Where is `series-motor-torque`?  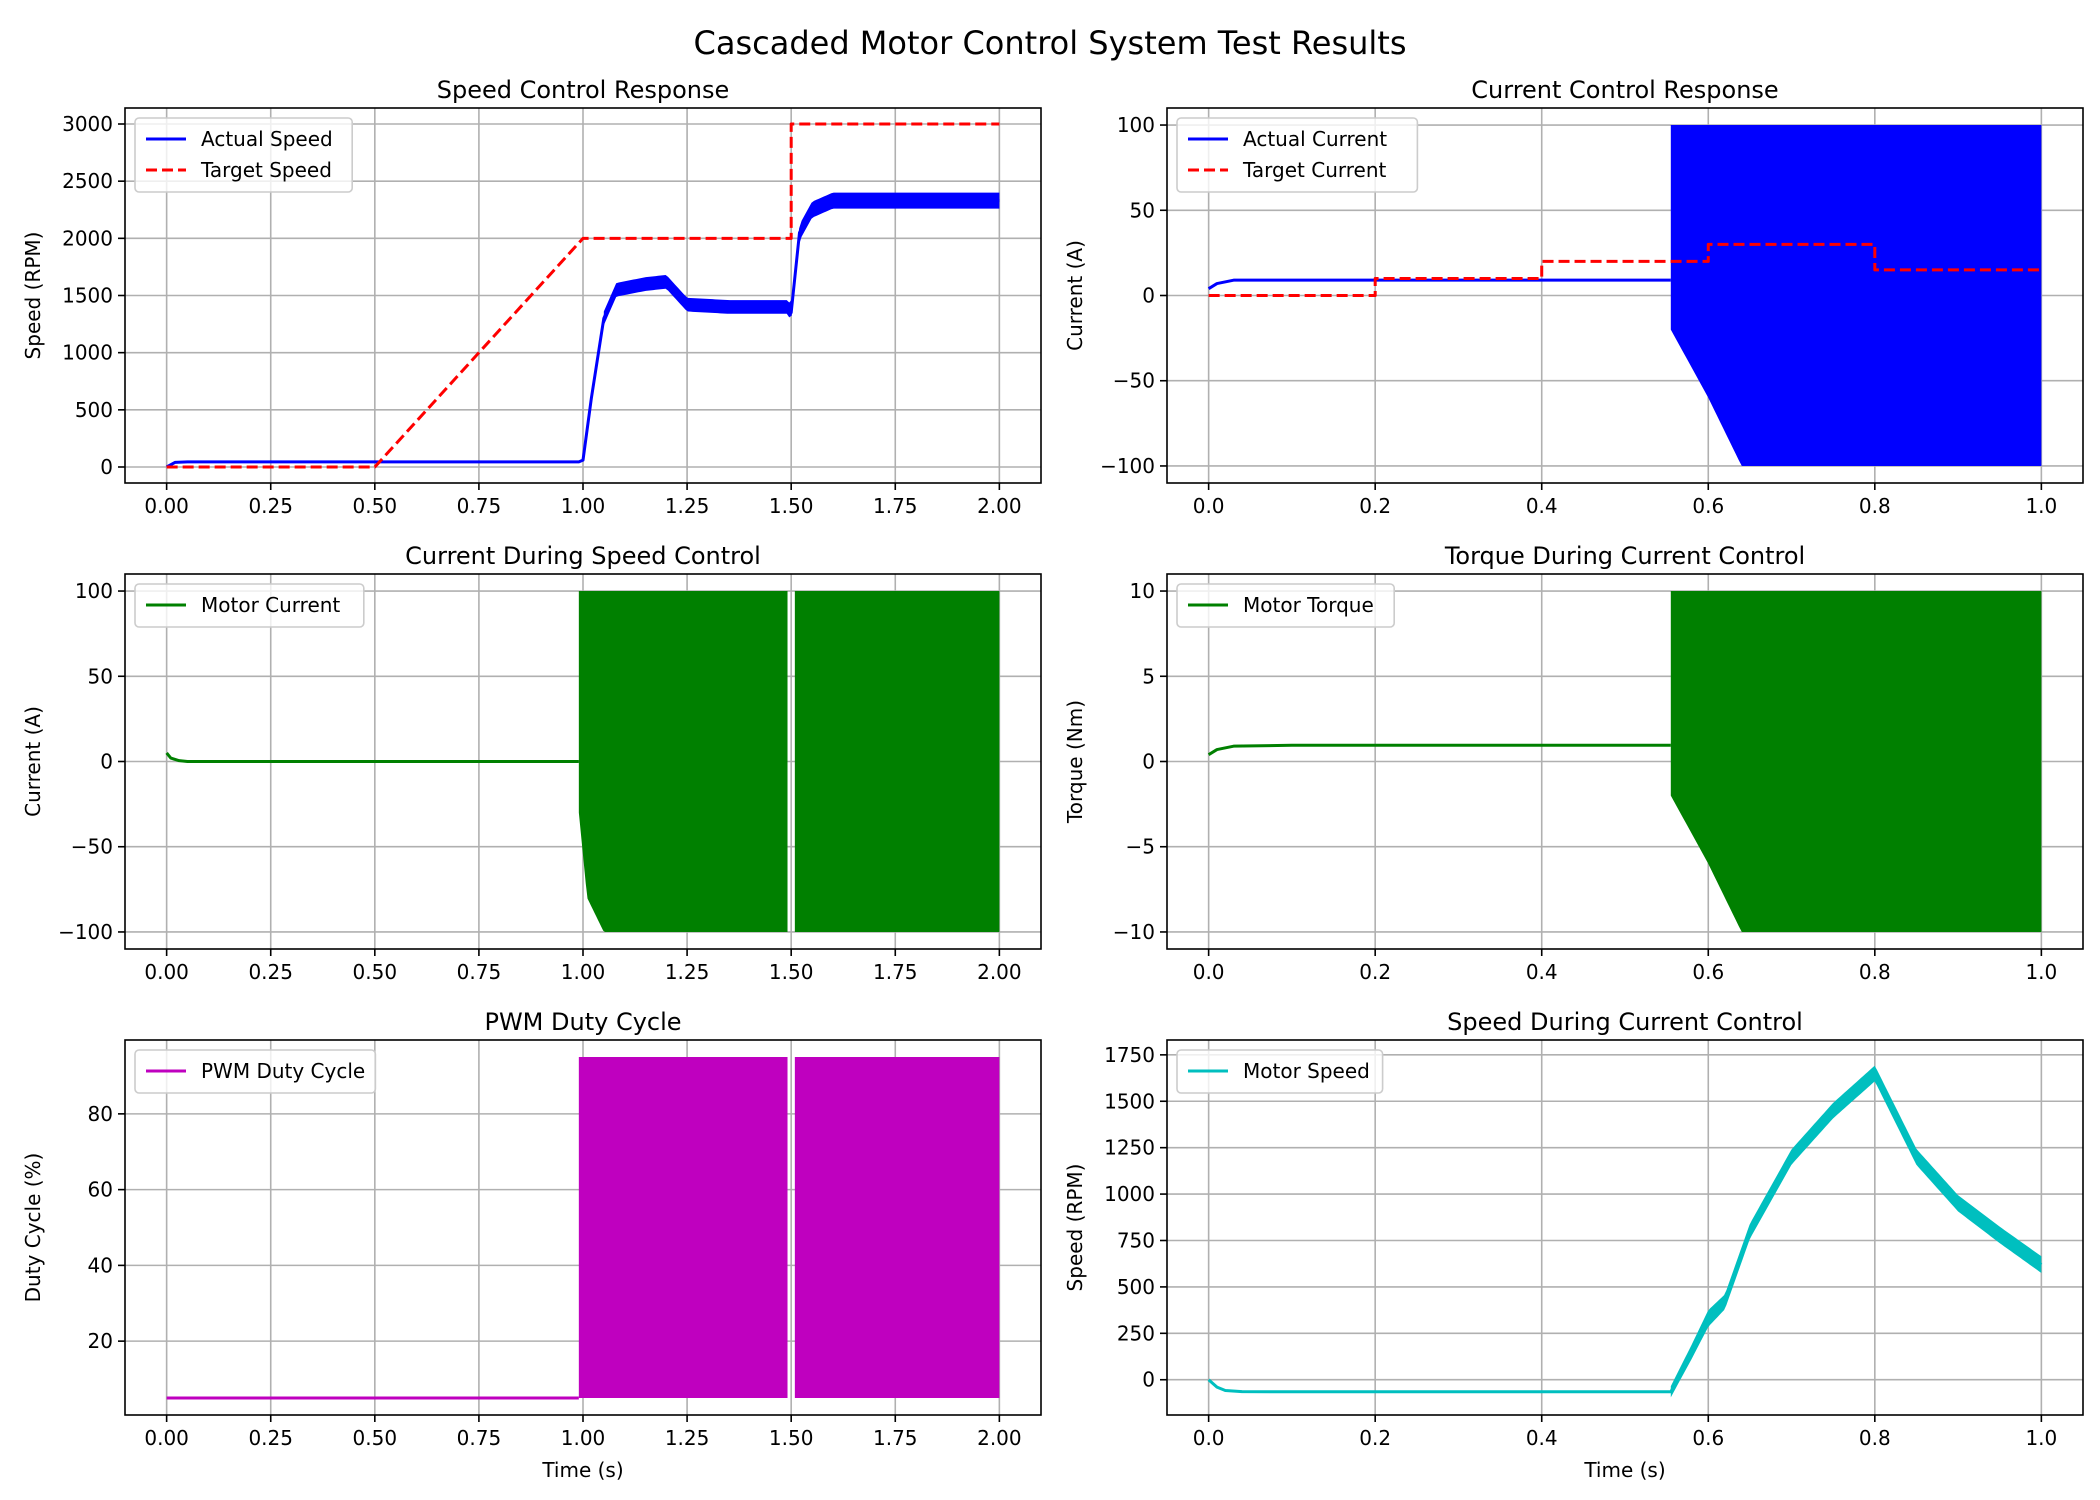 series-motor-torque is located at coordinates (1624, 761).